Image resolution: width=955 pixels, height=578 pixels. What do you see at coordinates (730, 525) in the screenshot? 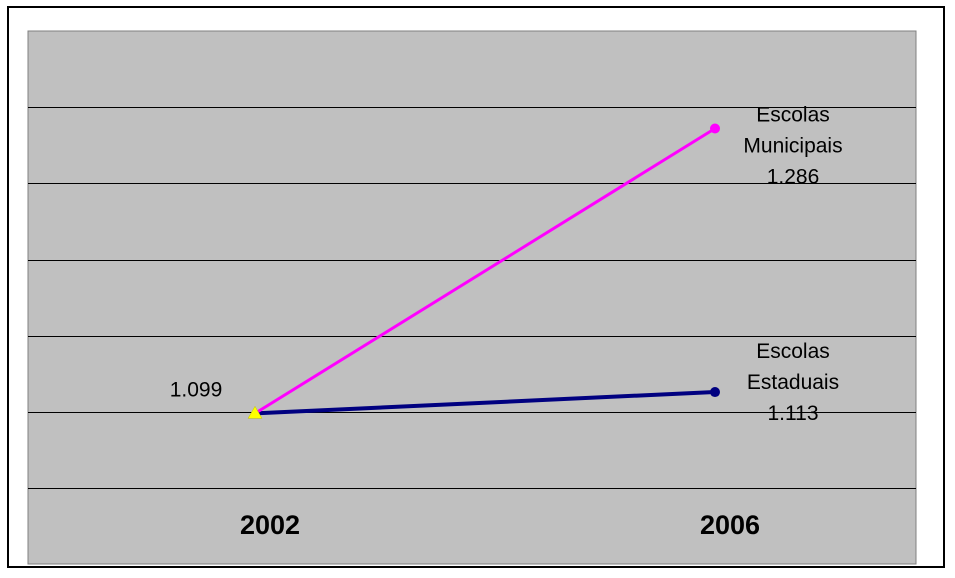
I see `x-tick-label-2006: 2006` at bounding box center [730, 525].